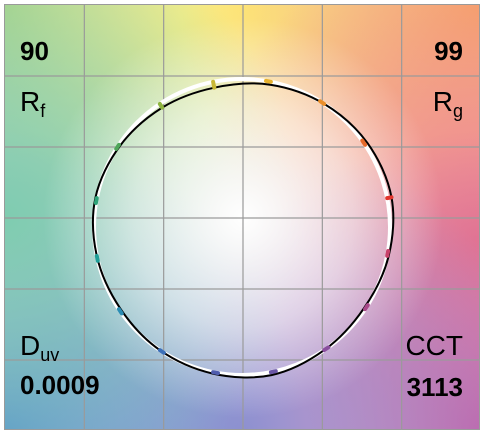 The width and height of the screenshot is (485, 435). Describe the element at coordinates (30, 345) in the screenshot. I see `duv-symbol: D` at that location.